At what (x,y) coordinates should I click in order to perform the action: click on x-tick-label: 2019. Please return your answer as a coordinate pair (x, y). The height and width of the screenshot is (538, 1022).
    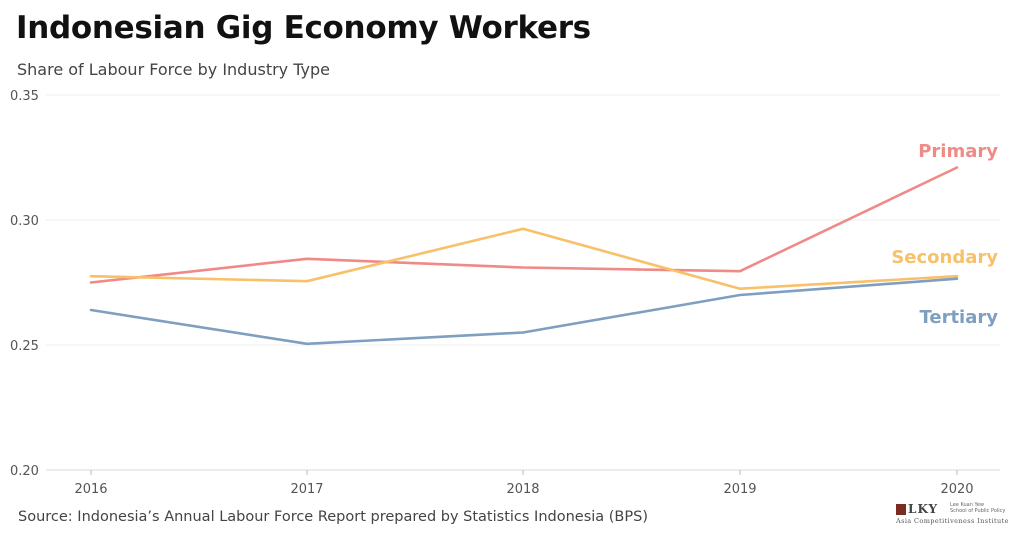
    Looking at the image, I should click on (739, 489).